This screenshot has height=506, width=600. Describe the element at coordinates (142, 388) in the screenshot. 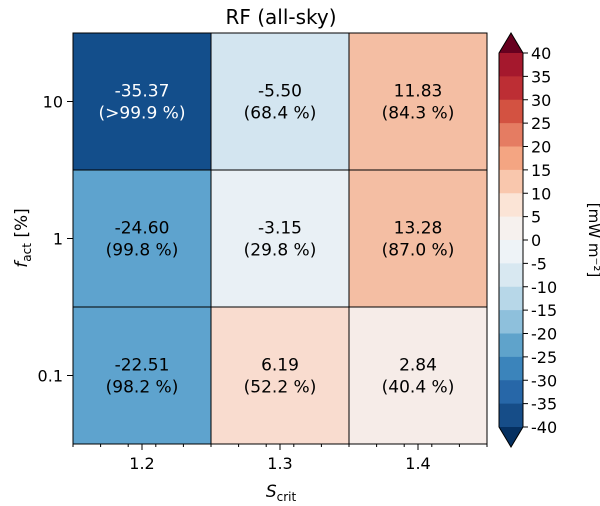

I see `cell-percent-label: (98.2 %)` at that location.